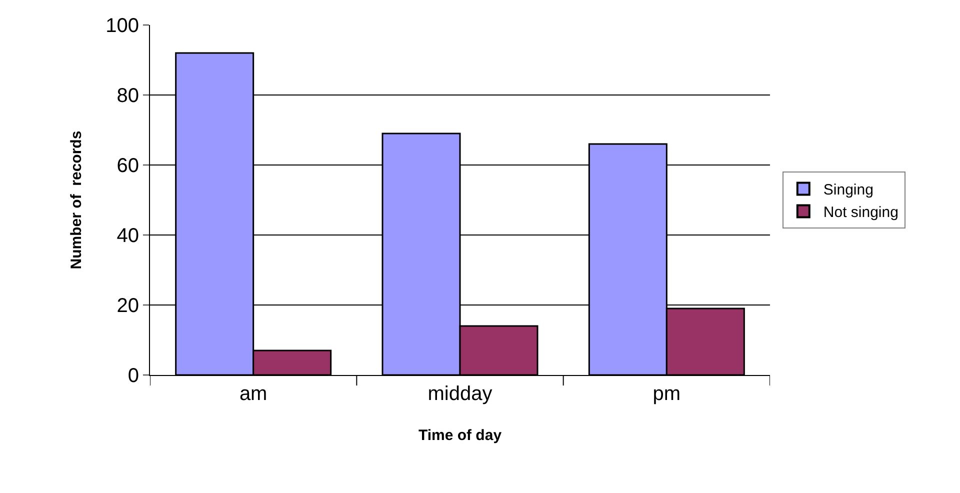  I want to click on x-tick-label: am, so click(253, 394).